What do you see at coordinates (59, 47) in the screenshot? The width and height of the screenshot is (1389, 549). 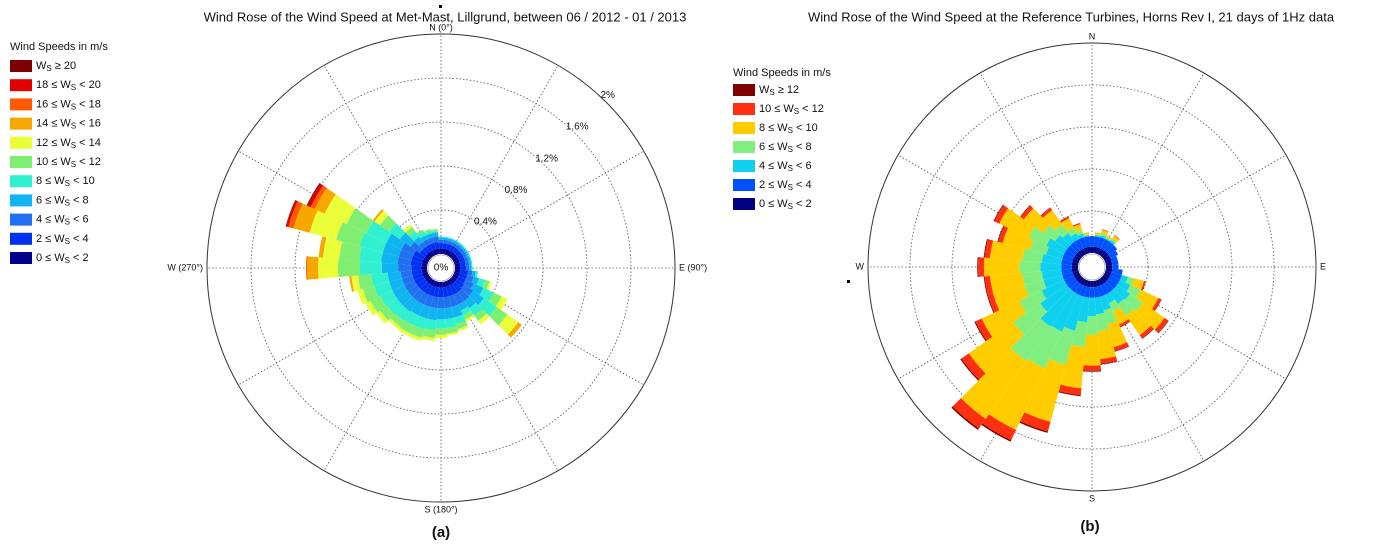 I see `legend-title: Wind Speeds in m/s` at bounding box center [59, 47].